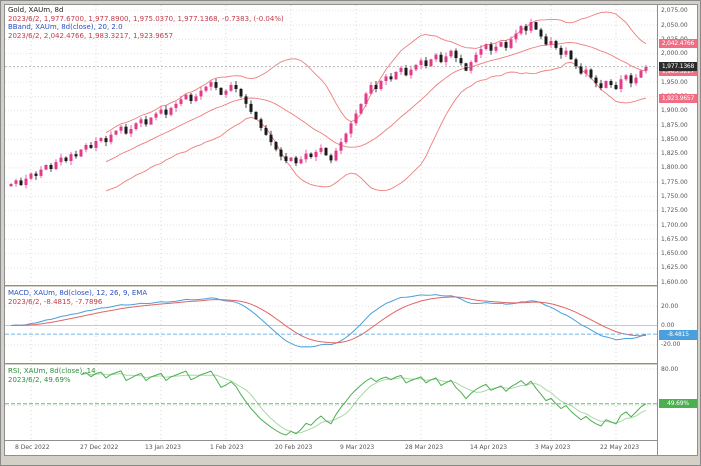 This screenshot has height=466, width=701. Describe the element at coordinates (674, 182) in the screenshot. I see `price-tick-label: 1,775.00` at that location.